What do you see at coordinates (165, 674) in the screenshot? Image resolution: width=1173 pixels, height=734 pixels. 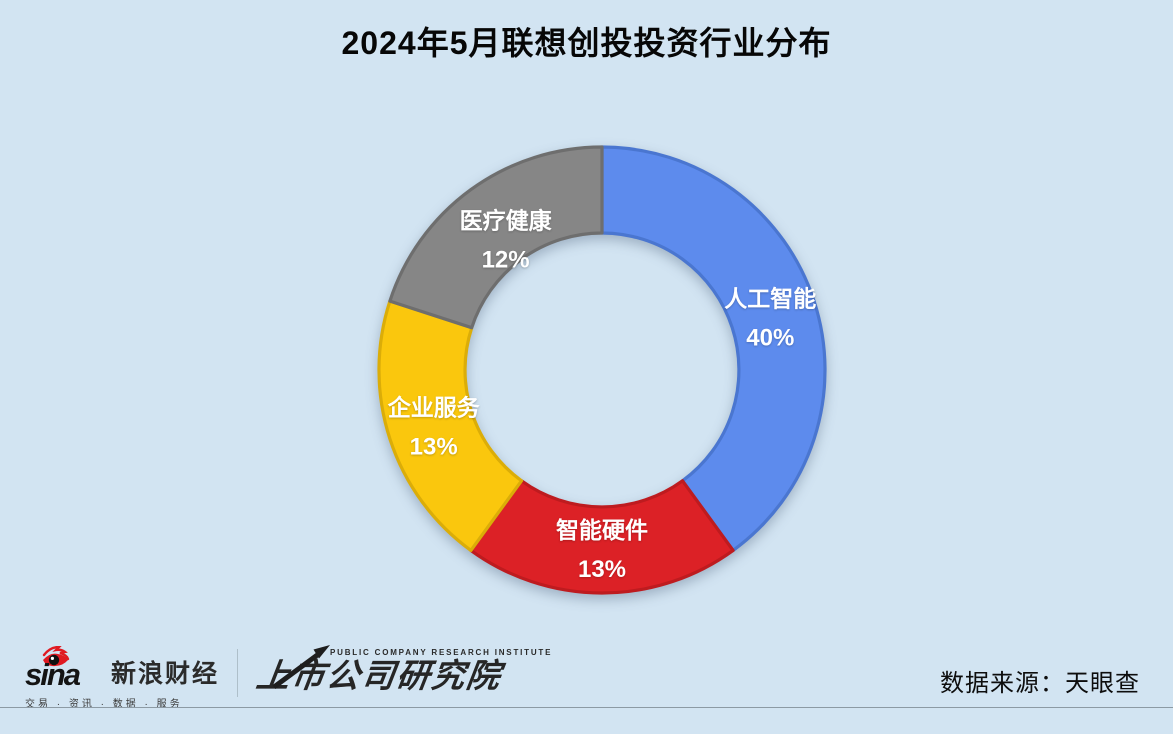 I see `sina-brand-text: 新浪财经` at bounding box center [165, 674].